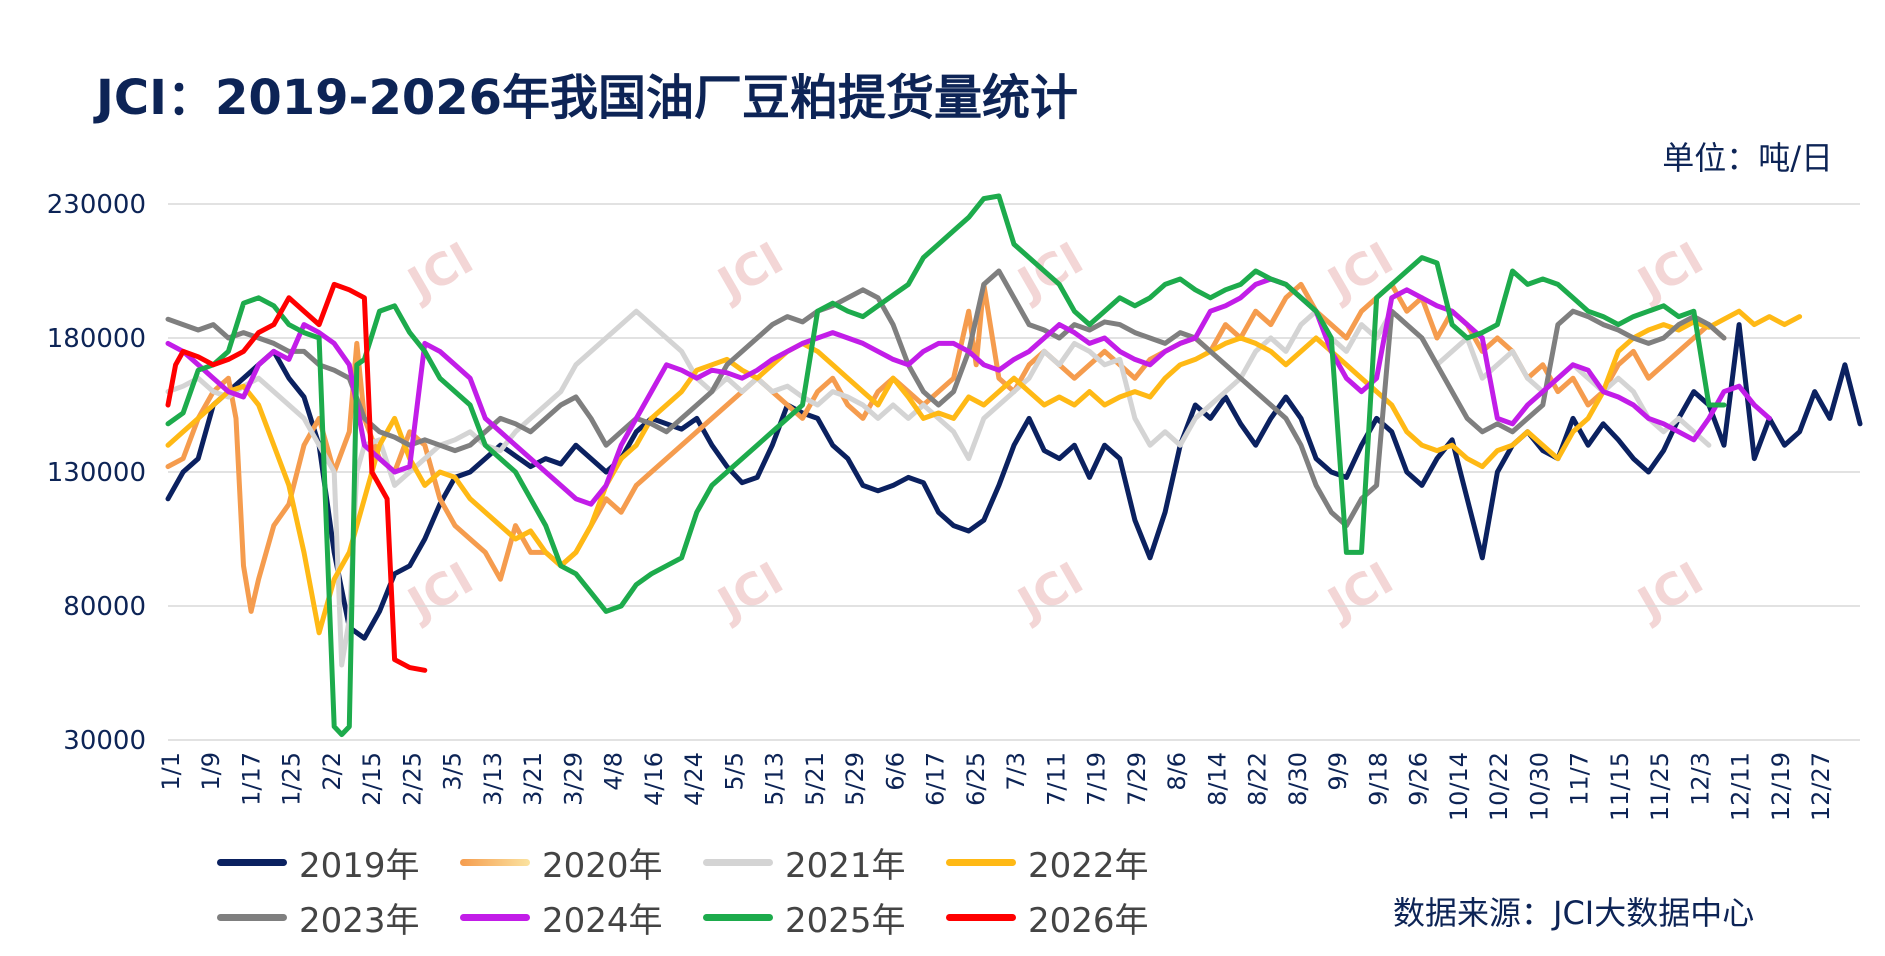 This screenshot has width=1885, height=956. Describe the element at coordinates (104, 607) in the screenshot. I see `y-tick-label: 80000` at that location.